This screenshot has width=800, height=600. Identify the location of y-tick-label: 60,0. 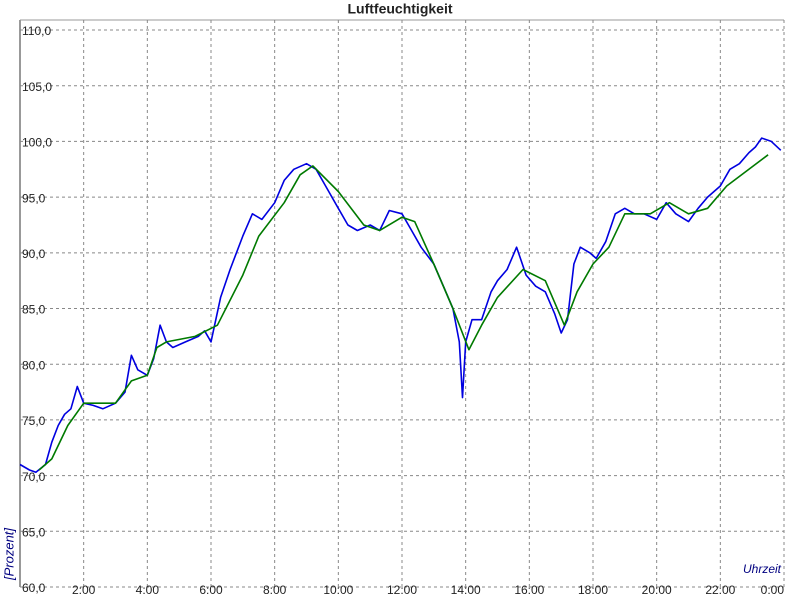
(34, 588).